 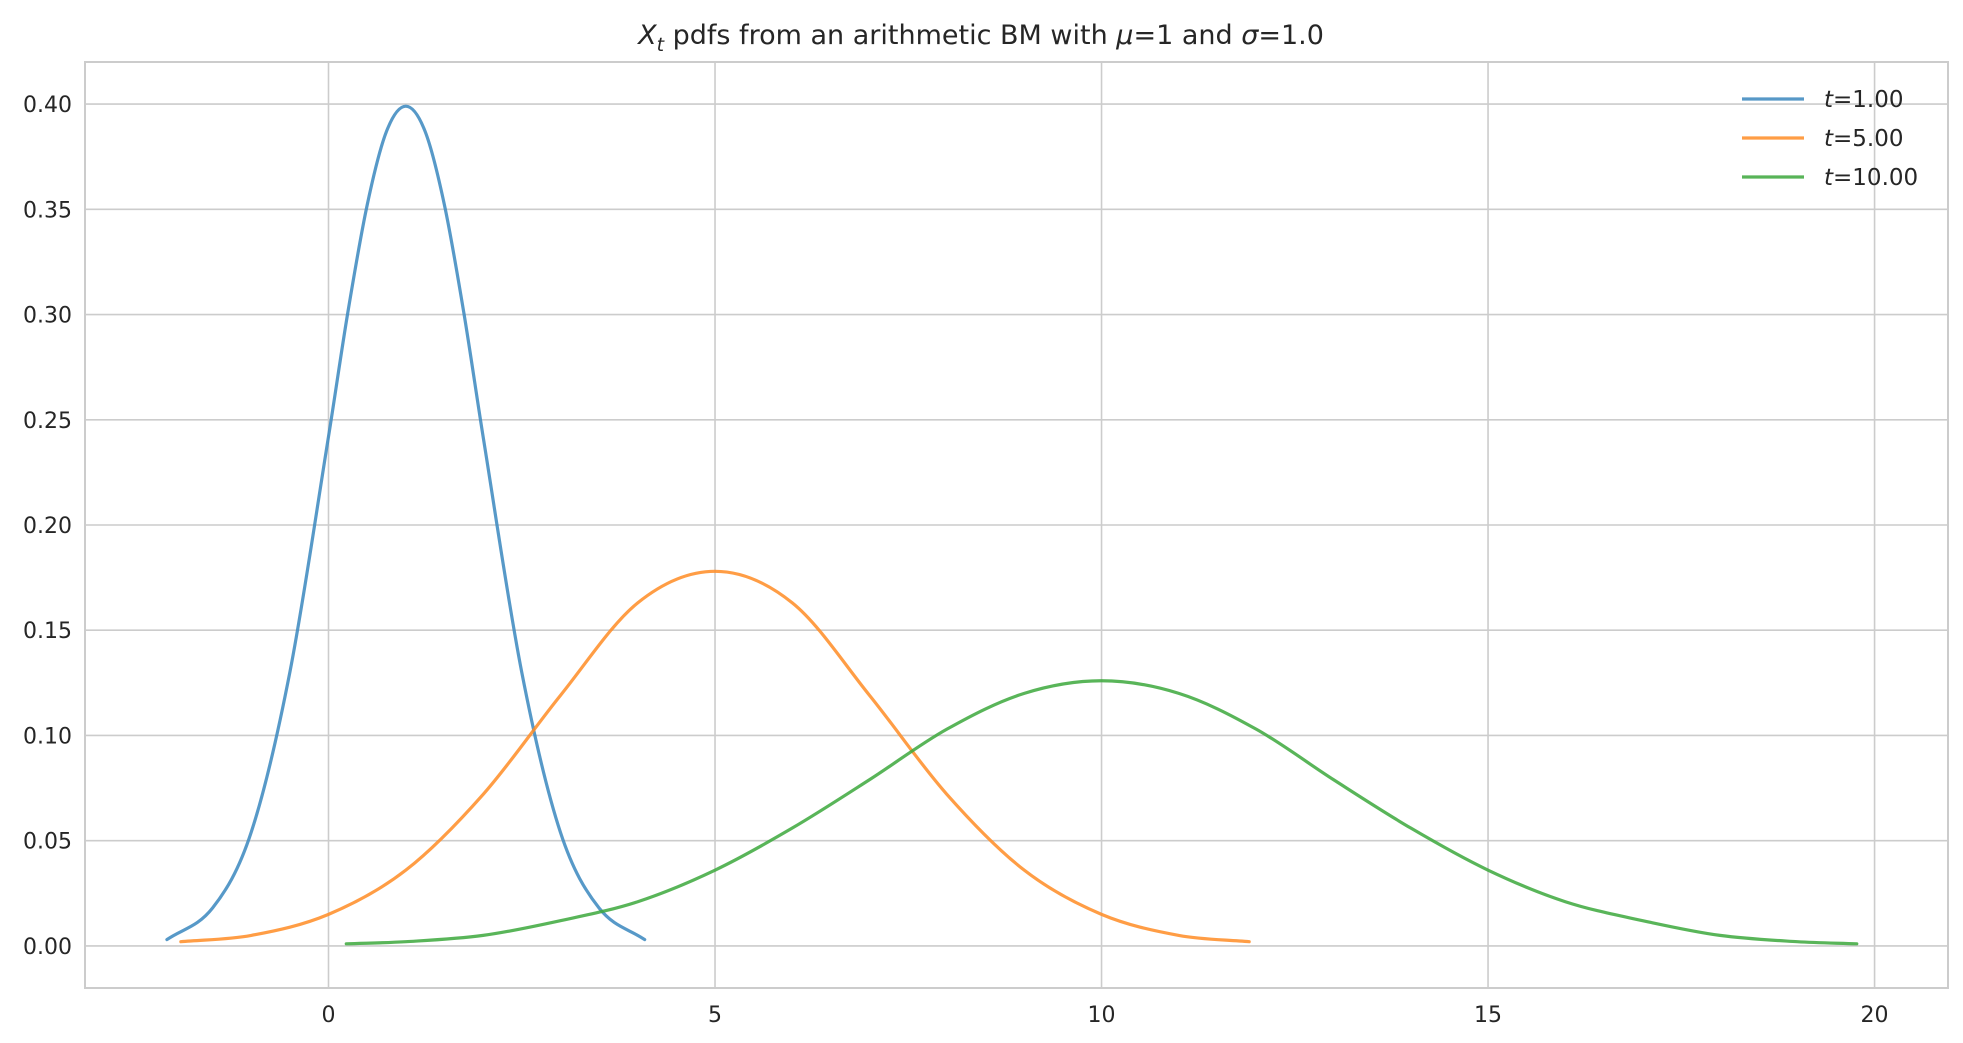 What do you see at coordinates (1871, 178) in the screenshot?
I see `legend-label: t=10.00` at bounding box center [1871, 178].